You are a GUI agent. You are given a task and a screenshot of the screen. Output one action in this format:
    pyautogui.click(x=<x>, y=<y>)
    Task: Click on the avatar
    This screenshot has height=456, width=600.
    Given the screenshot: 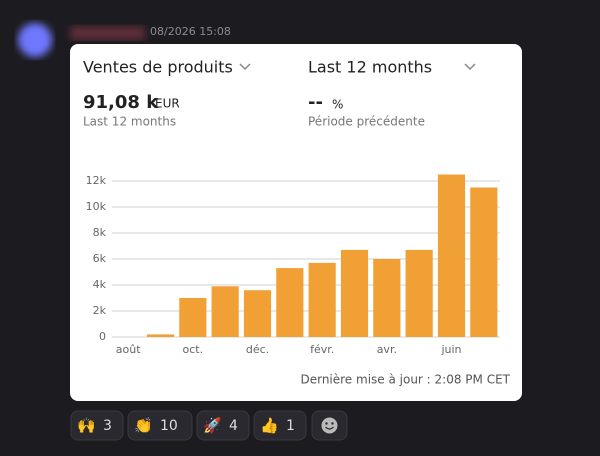 What is the action you would take?
    pyautogui.click(x=35, y=40)
    